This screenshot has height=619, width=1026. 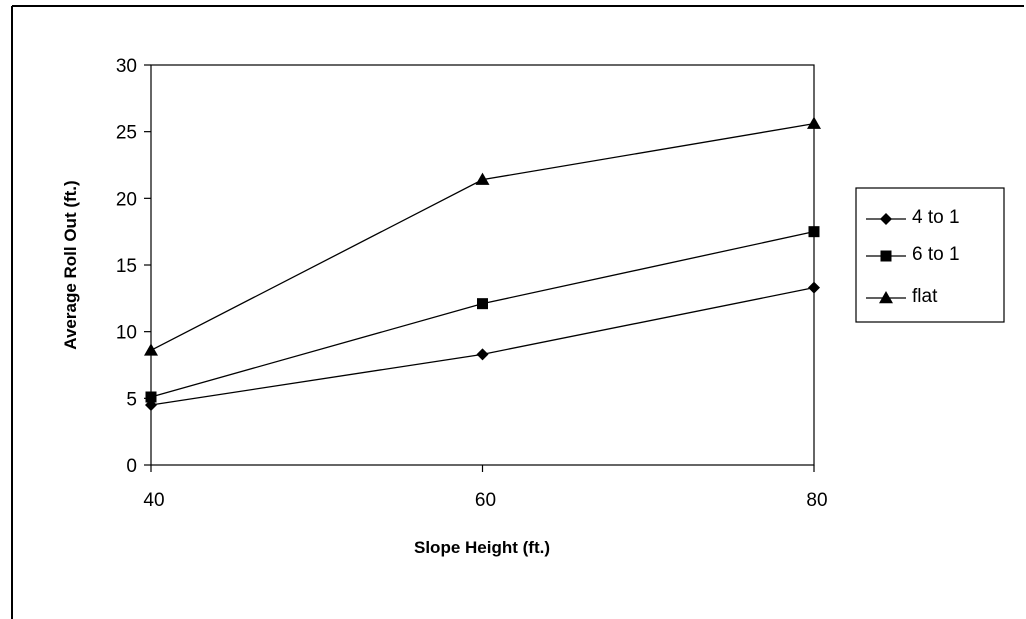 I want to click on y-axis-ticks: 0 5 10 15 20 25 30, so click(x=133, y=266).